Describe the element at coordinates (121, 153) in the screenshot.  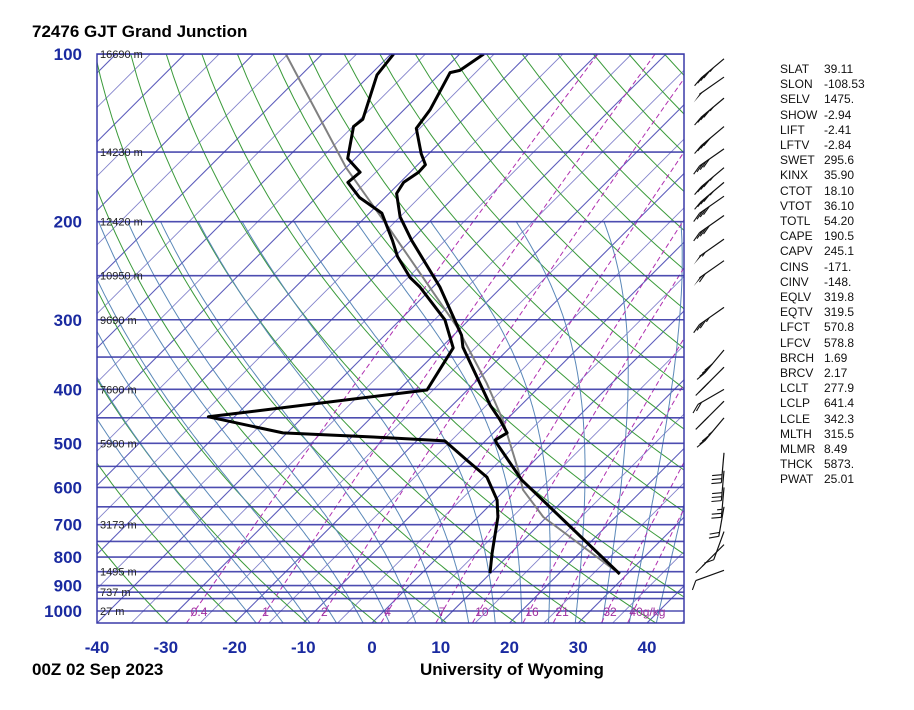
I see `height-label: 14230 m` at that location.